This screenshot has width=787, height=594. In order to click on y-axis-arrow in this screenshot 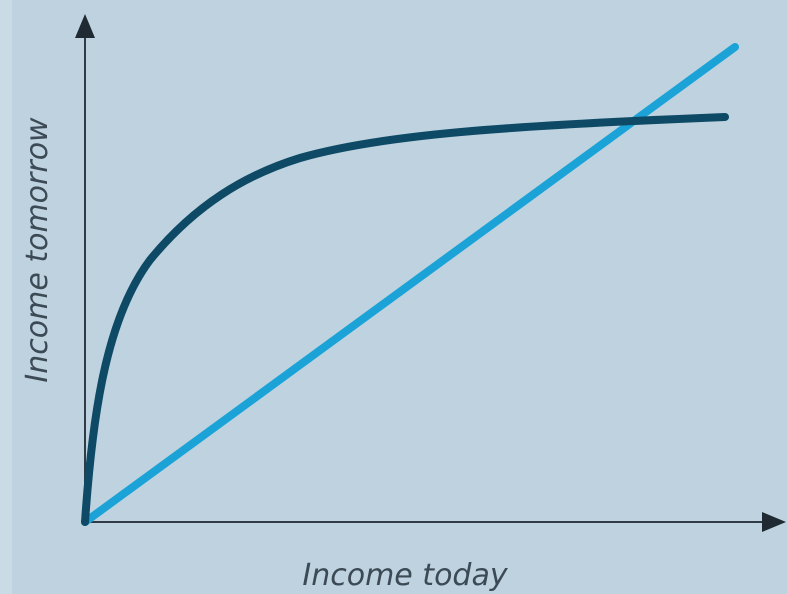, I will do `click(85, 26)`.